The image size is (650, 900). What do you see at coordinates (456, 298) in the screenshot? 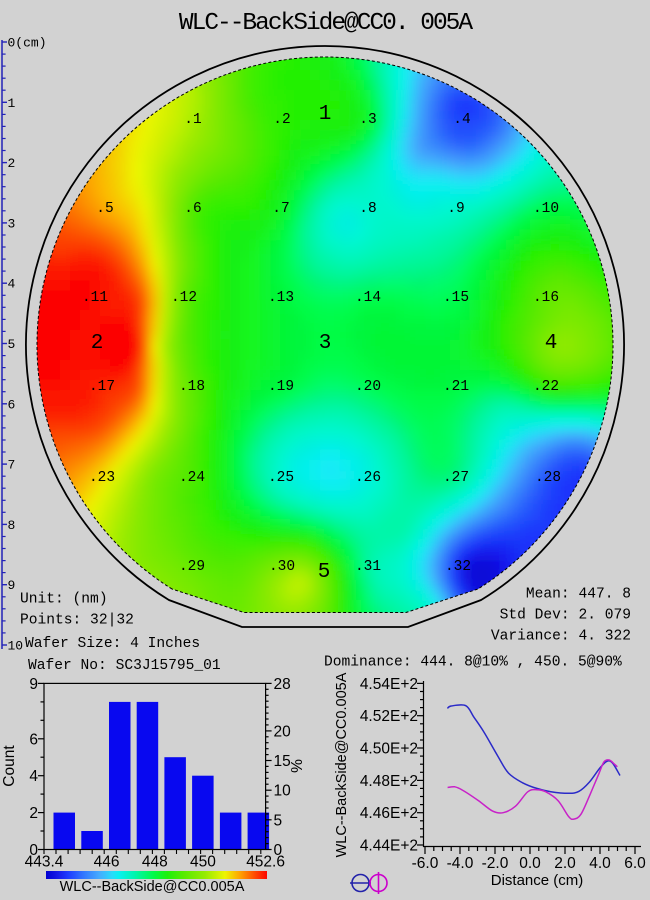
I see `svg-text: .15` at bounding box center [456, 298].